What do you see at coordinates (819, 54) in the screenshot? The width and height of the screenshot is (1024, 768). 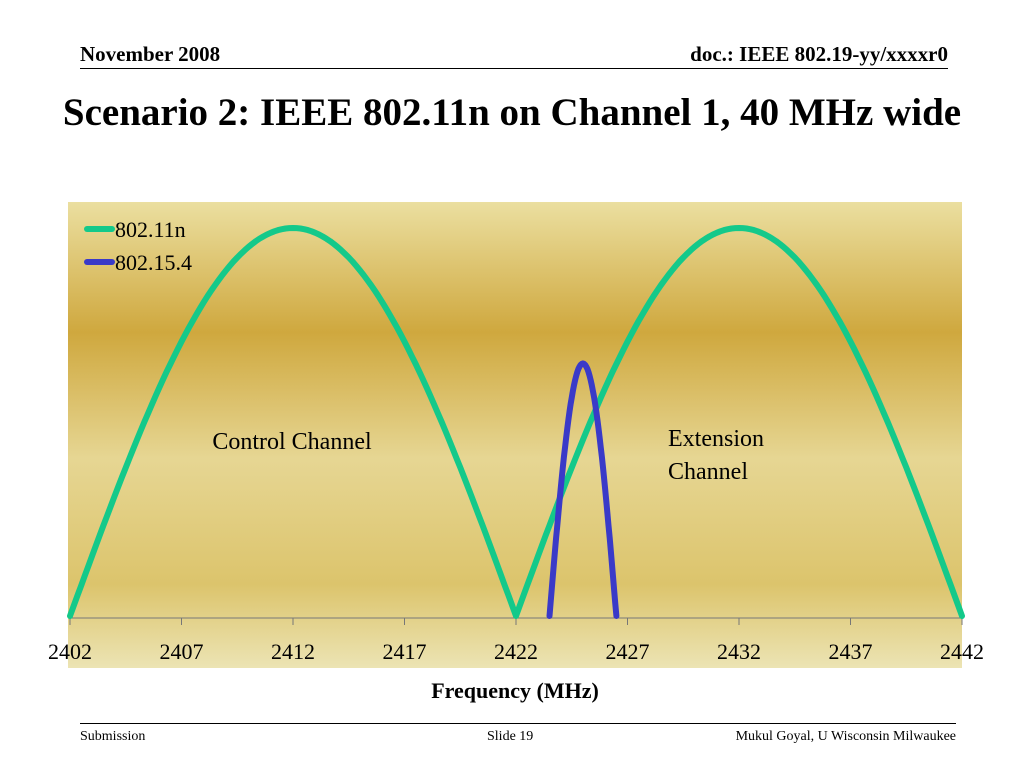 I see `header-doc-id: doc.: IEEE 802.19-yy/xxxxr0` at bounding box center [819, 54].